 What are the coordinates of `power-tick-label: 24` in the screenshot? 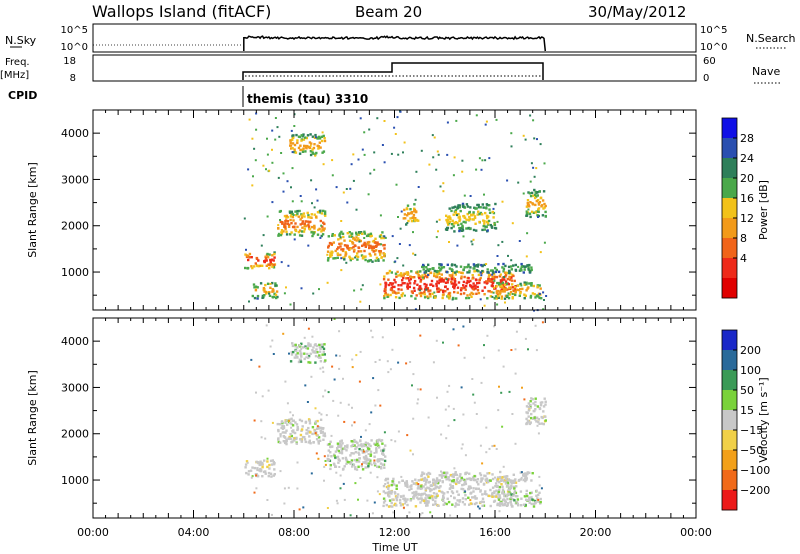 It's located at (747, 158).